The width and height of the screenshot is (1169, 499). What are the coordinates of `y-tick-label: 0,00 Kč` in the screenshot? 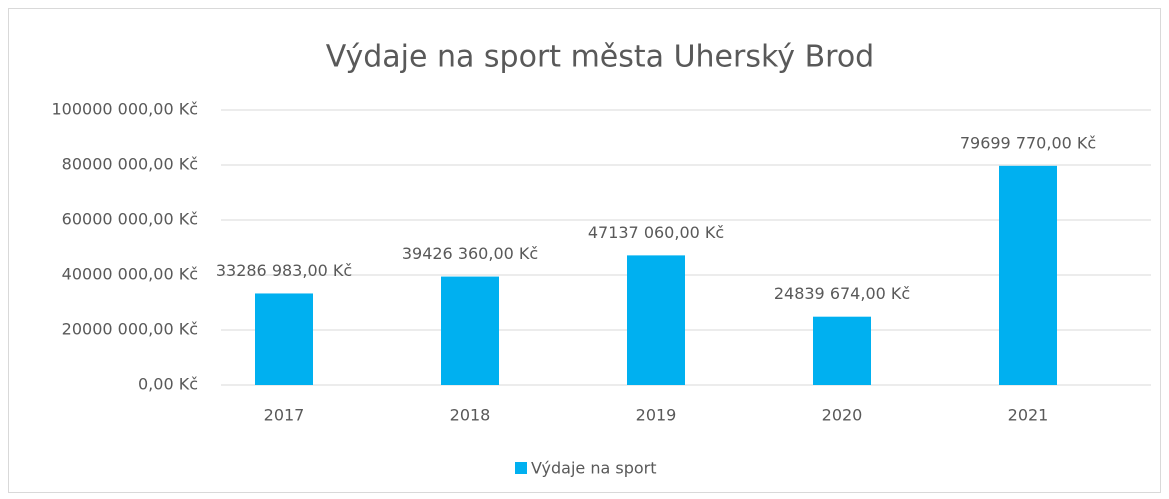 It's located at (168, 384).